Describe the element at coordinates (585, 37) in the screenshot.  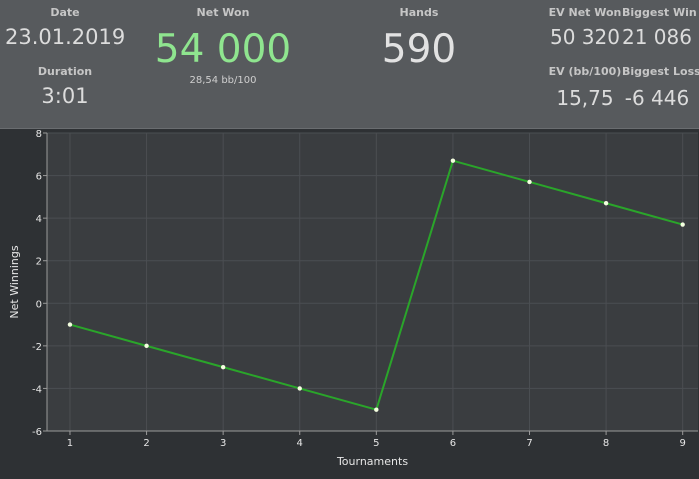
I see `ev-net-won-value: 50 320` at that location.